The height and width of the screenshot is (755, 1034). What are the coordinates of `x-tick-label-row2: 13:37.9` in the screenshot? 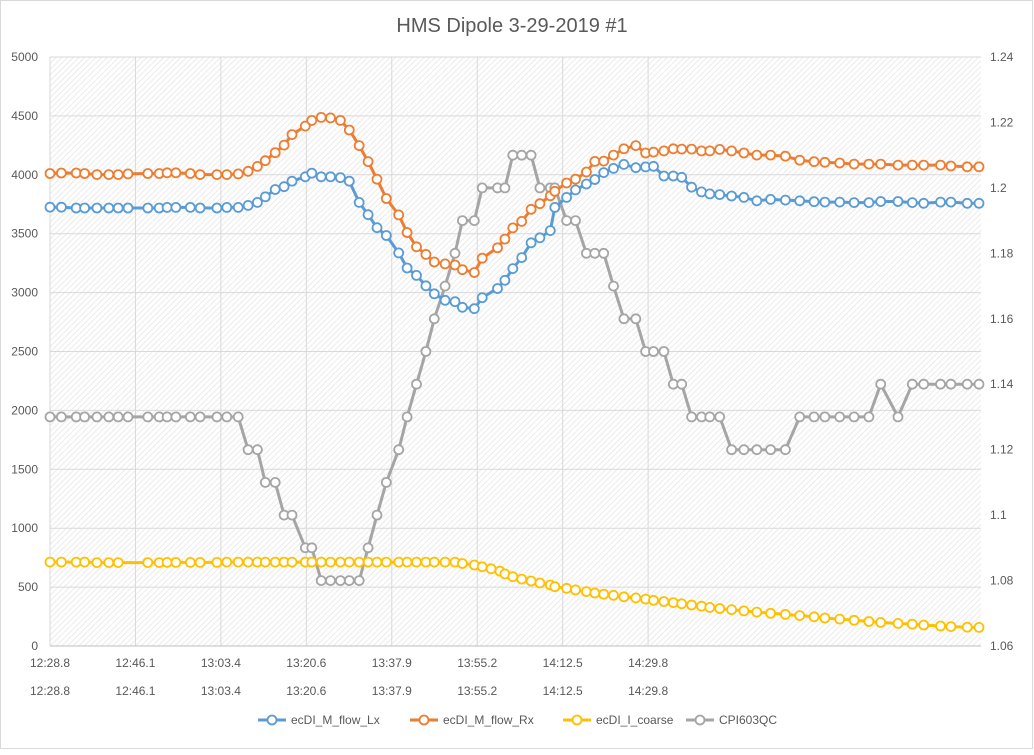 It's located at (392, 691).